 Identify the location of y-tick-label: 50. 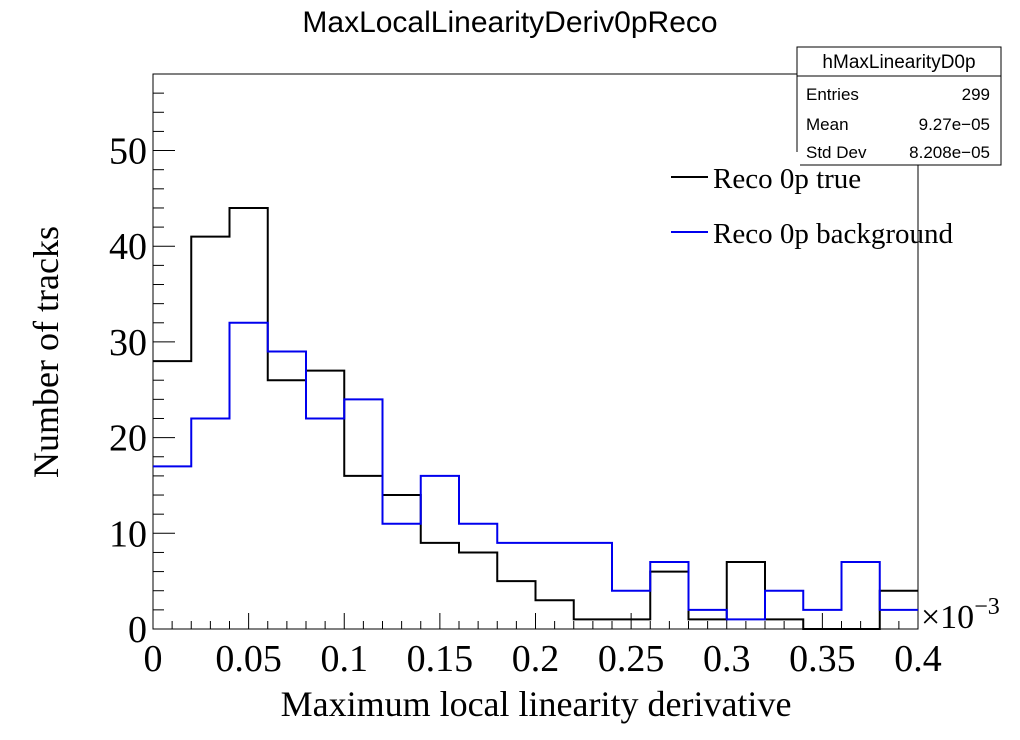
(128, 152).